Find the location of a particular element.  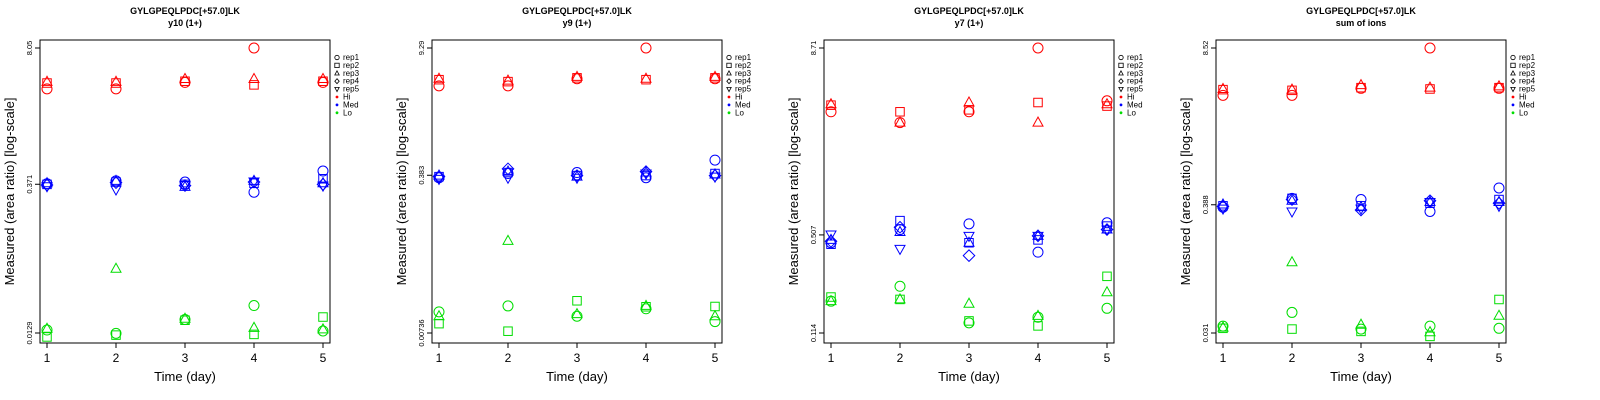

legend-rep1-marker is located at coordinates (729, 57).